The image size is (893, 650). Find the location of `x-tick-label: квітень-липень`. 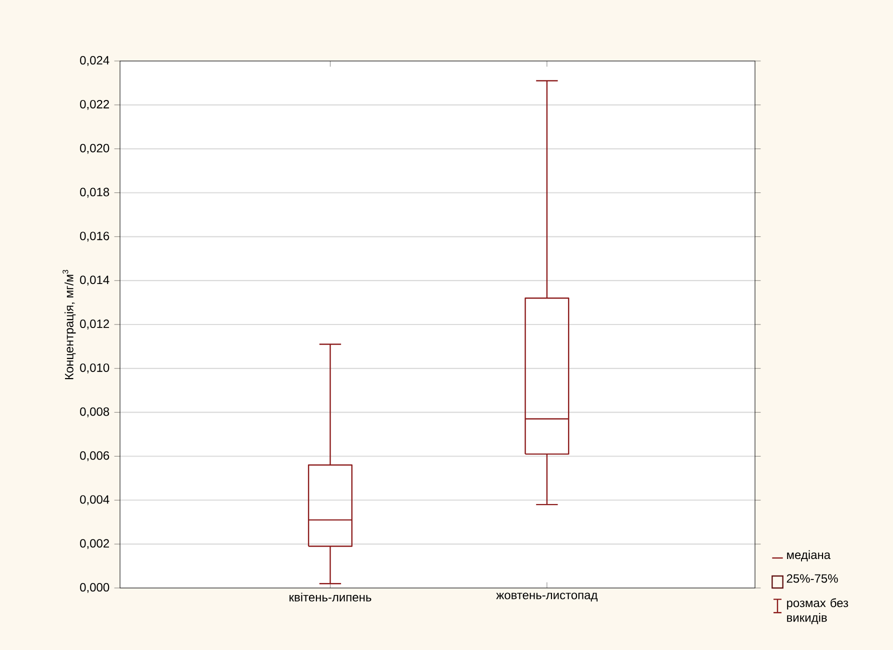

x-tick-label: квітень-липень is located at coordinates (331, 597).